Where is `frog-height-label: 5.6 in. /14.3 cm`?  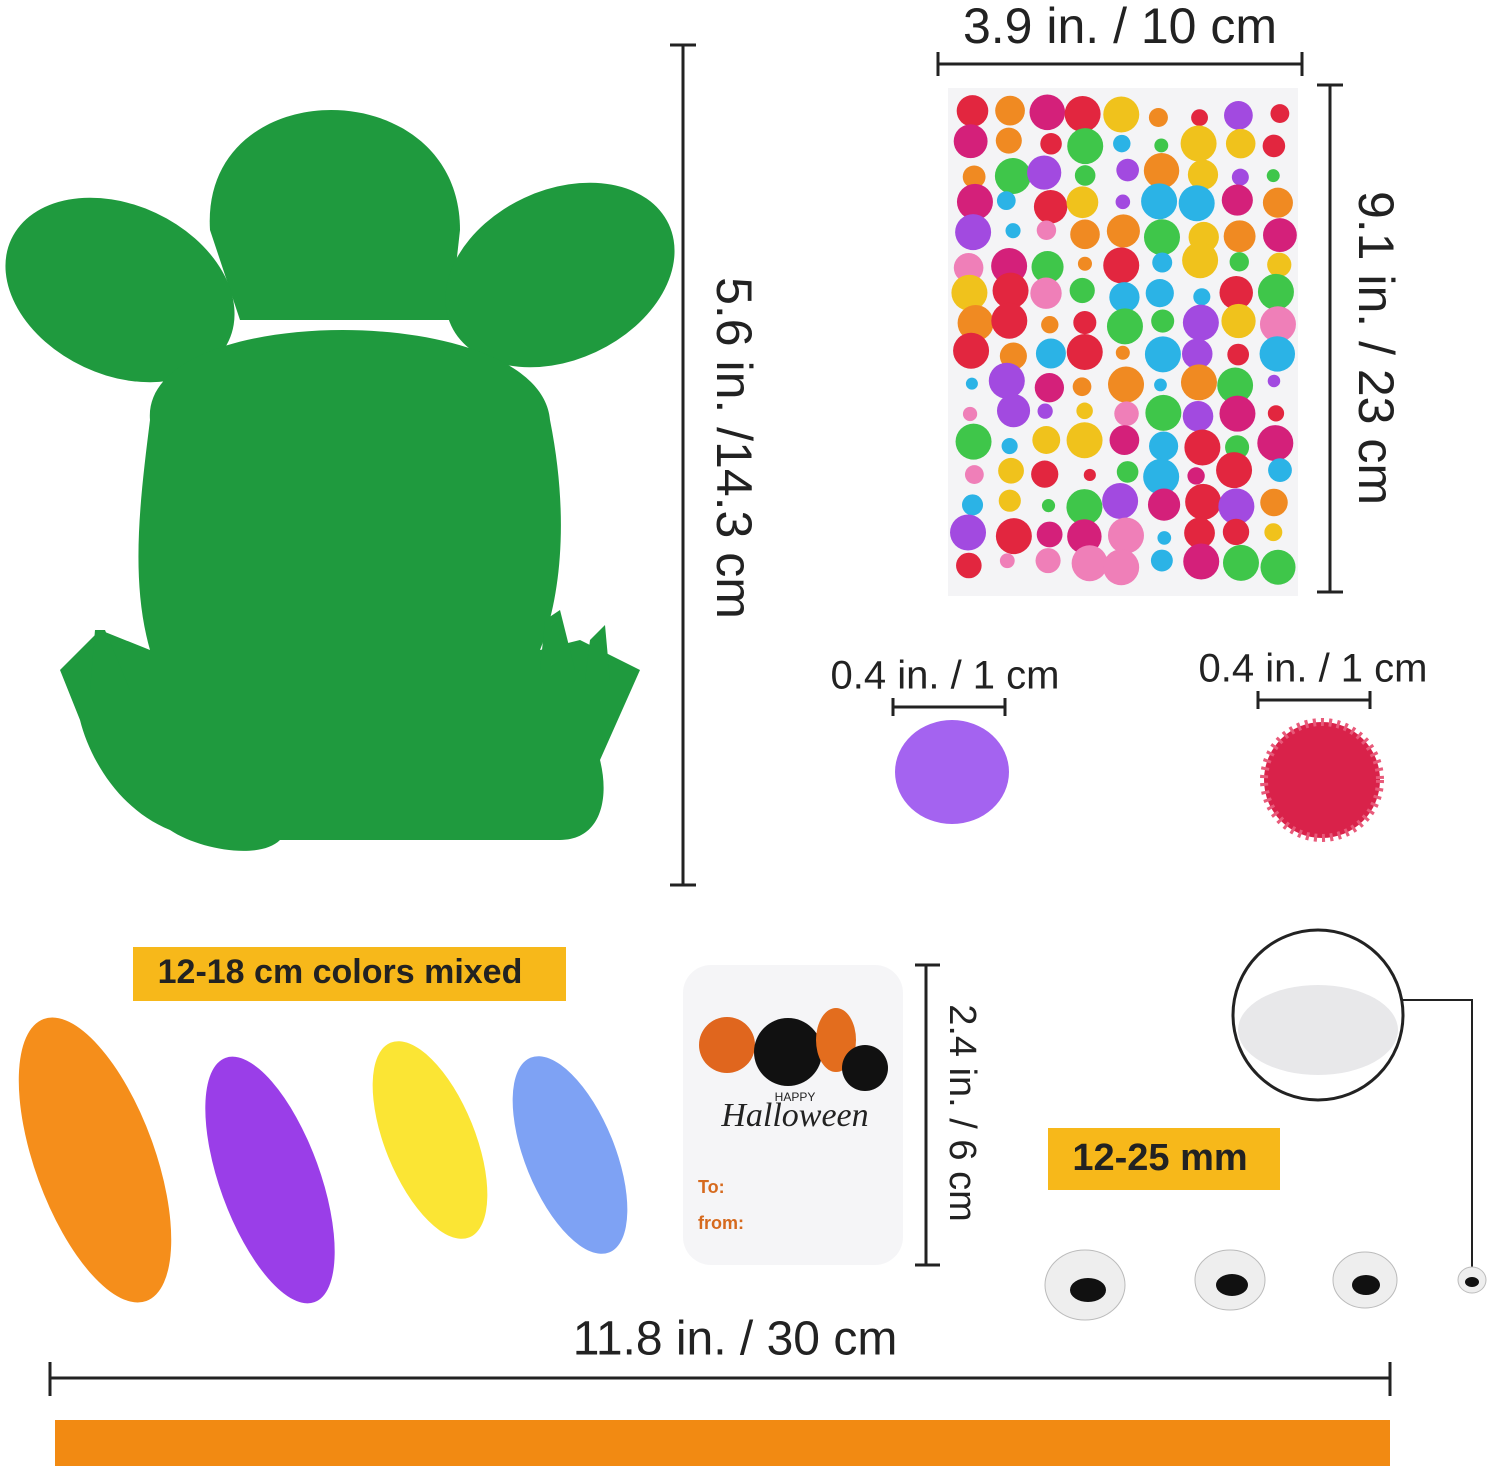
frog-height-label: 5.6 in. /14.3 cm is located at coordinates (734, 448).